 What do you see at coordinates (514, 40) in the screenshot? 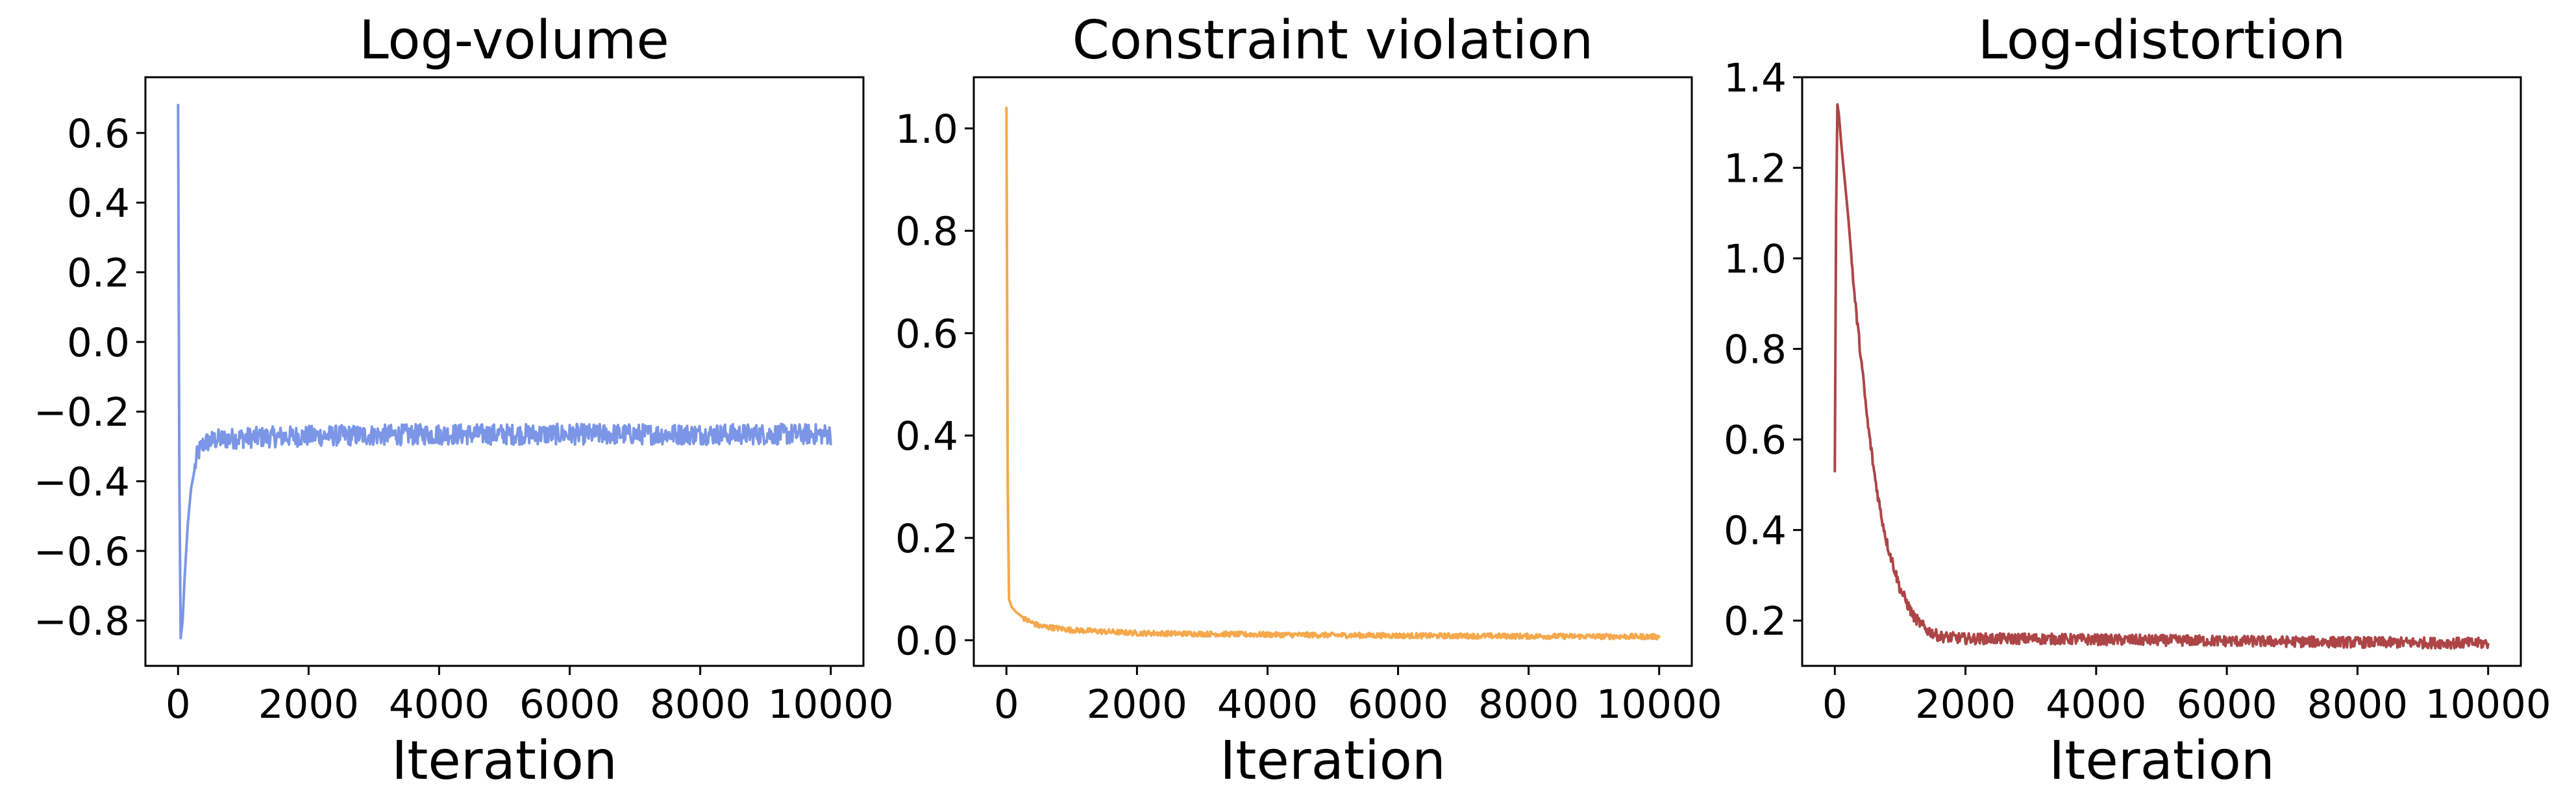
I see `panel-title: Log-volume` at bounding box center [514, 40].